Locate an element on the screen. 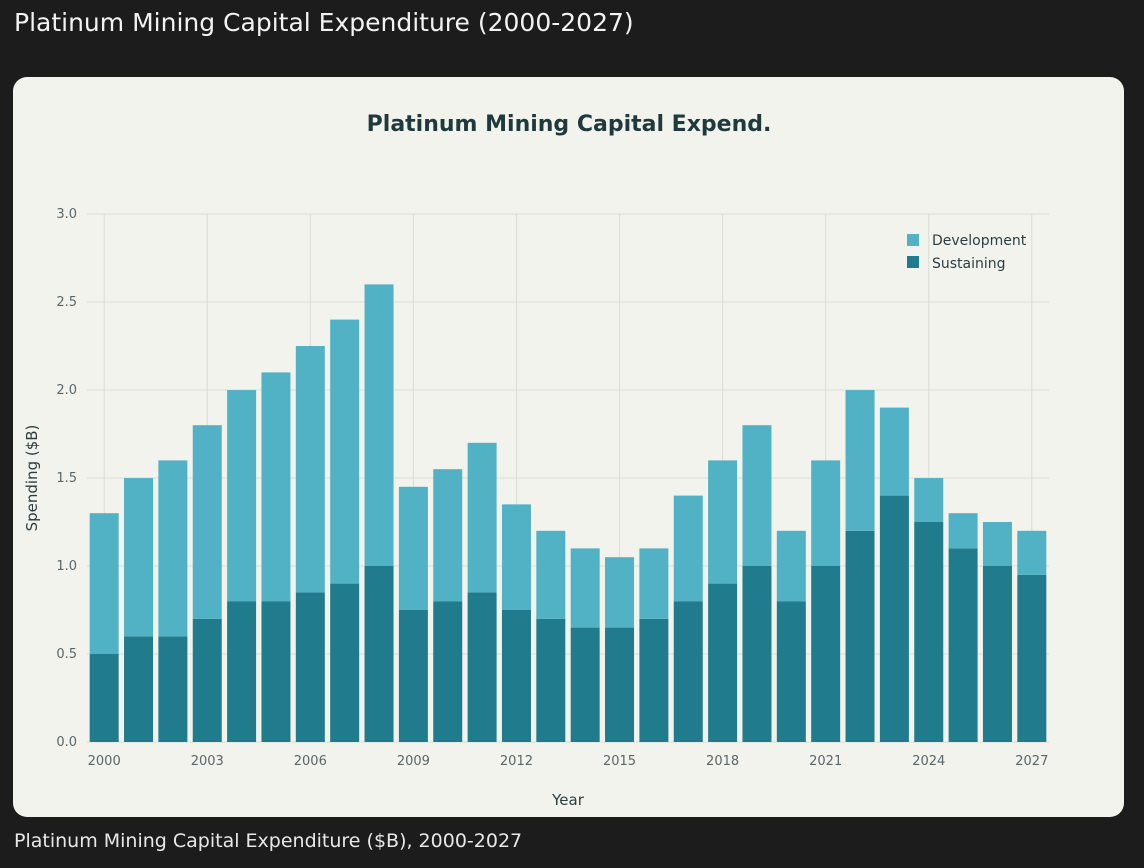  bar-sustaining-2010 is located at coordinates (448, 671).